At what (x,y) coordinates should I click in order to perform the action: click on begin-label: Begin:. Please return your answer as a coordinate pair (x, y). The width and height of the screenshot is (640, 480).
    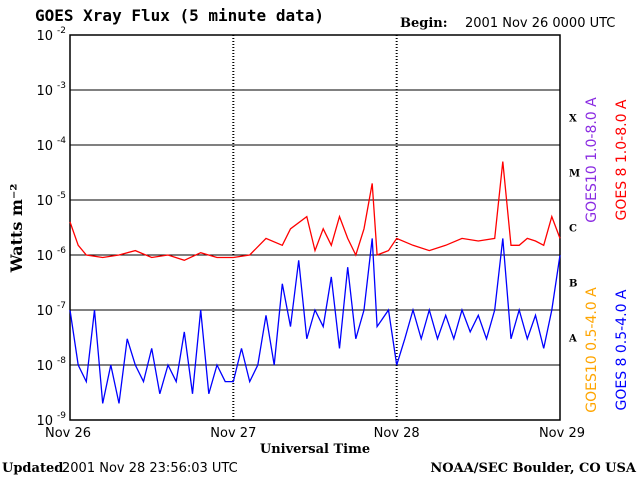
    Looking at the image, I should click on (424, 23).